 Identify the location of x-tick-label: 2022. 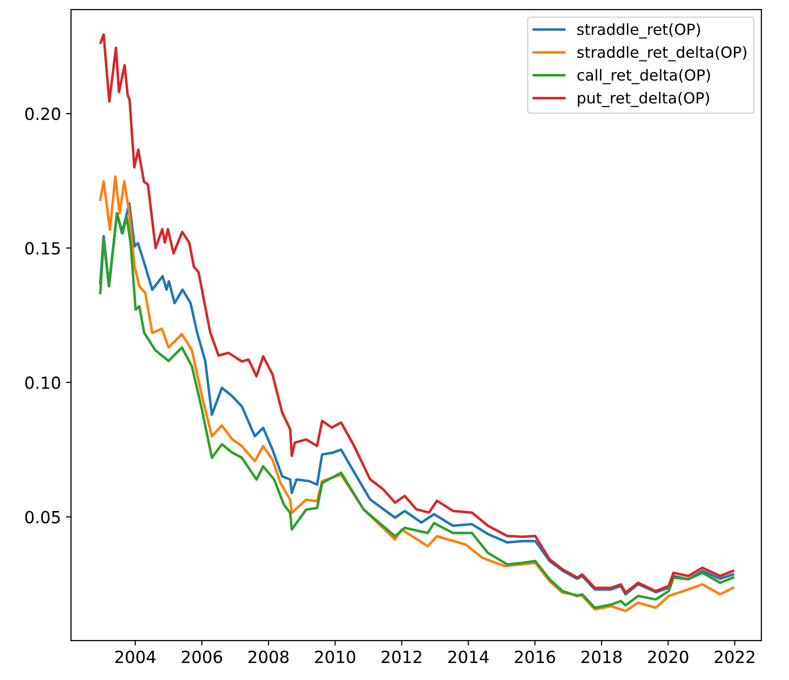
(734, 657).